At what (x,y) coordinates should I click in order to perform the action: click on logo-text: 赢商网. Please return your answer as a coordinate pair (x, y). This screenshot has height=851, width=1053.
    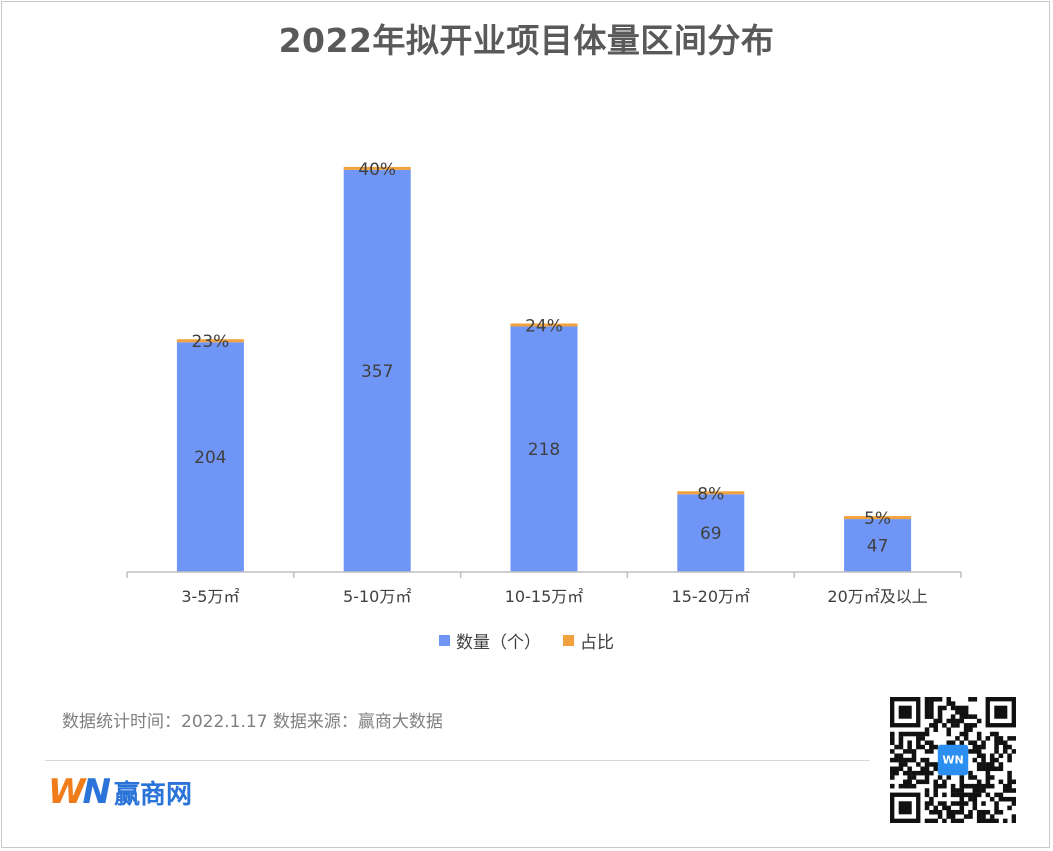
    Looking at the image, I should click on (152, 794).